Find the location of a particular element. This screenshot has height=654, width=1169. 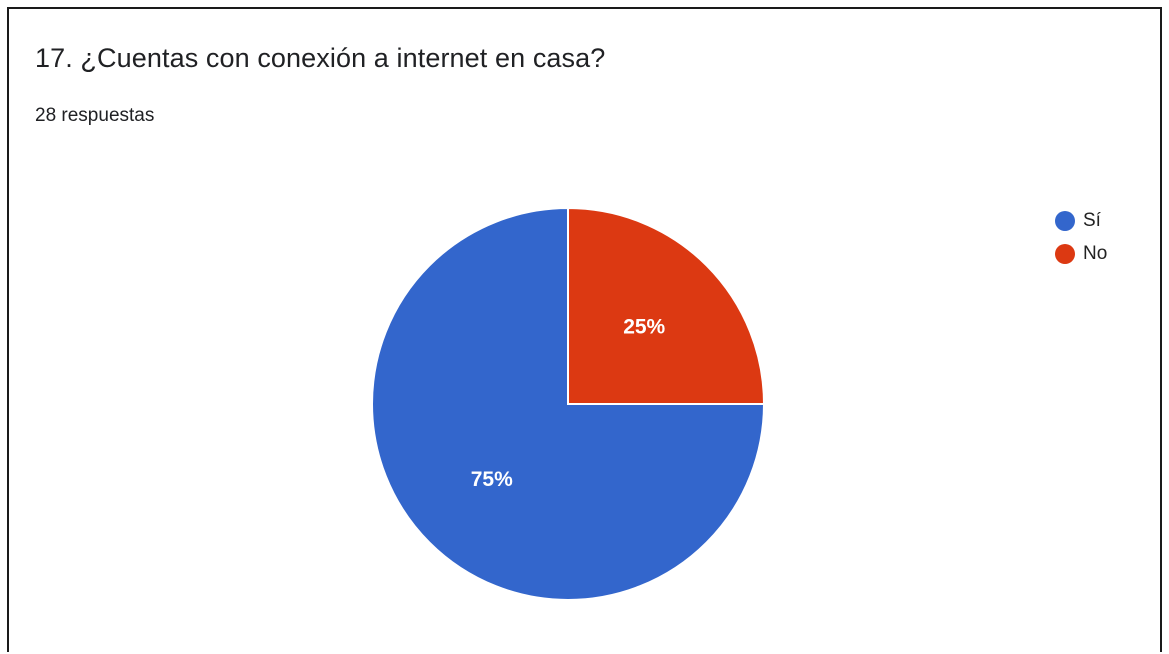

legend-item-0: Sí is located at coordinates (1081, 221).